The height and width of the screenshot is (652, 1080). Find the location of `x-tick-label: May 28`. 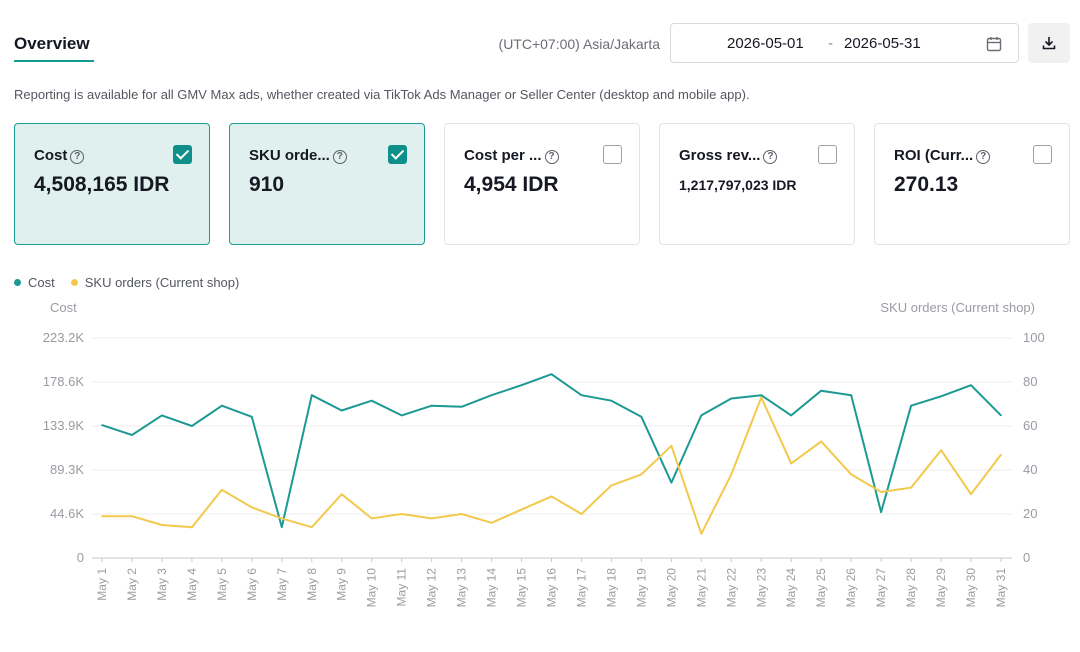

x-tick-label: May 28 is located at coordinates (911, 588).